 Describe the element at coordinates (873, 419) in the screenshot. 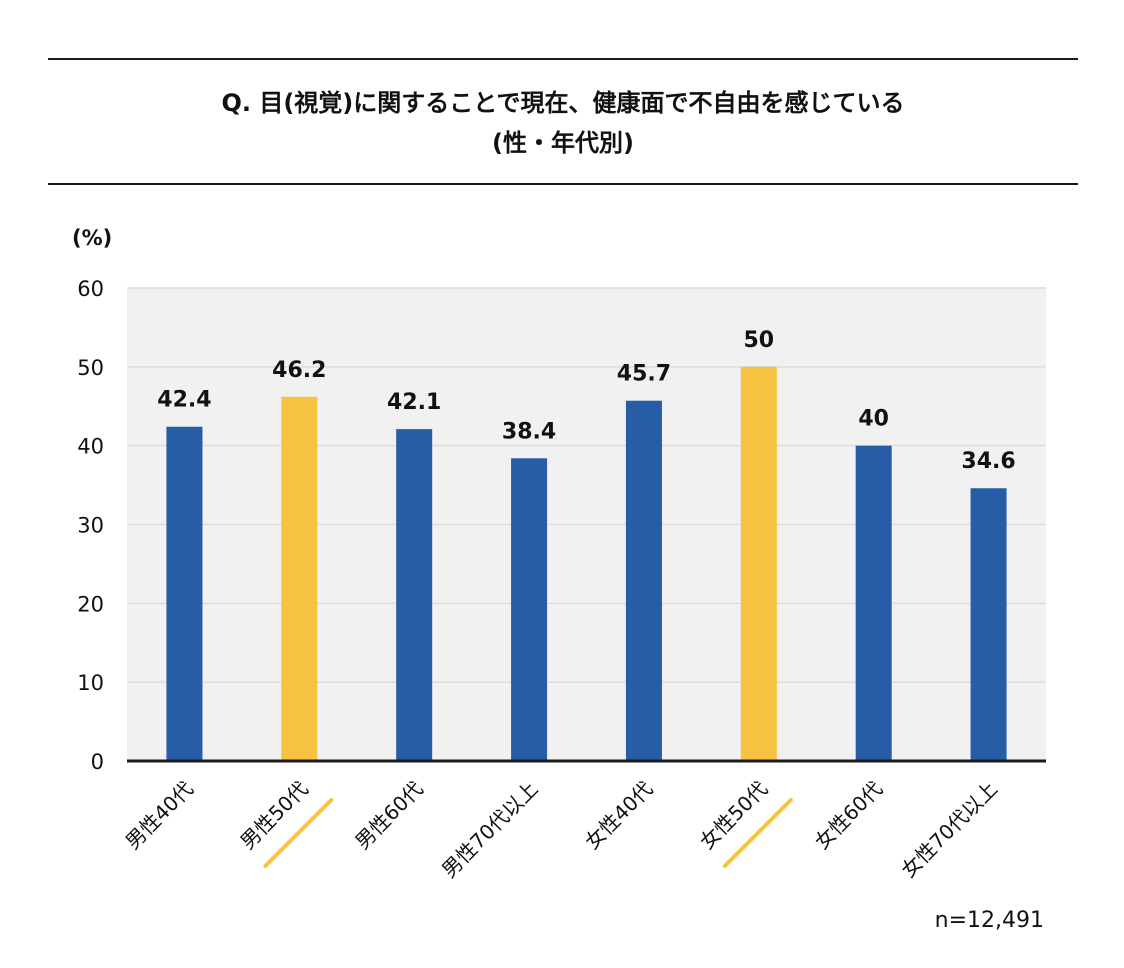

I see `data-label: 40` at that location.